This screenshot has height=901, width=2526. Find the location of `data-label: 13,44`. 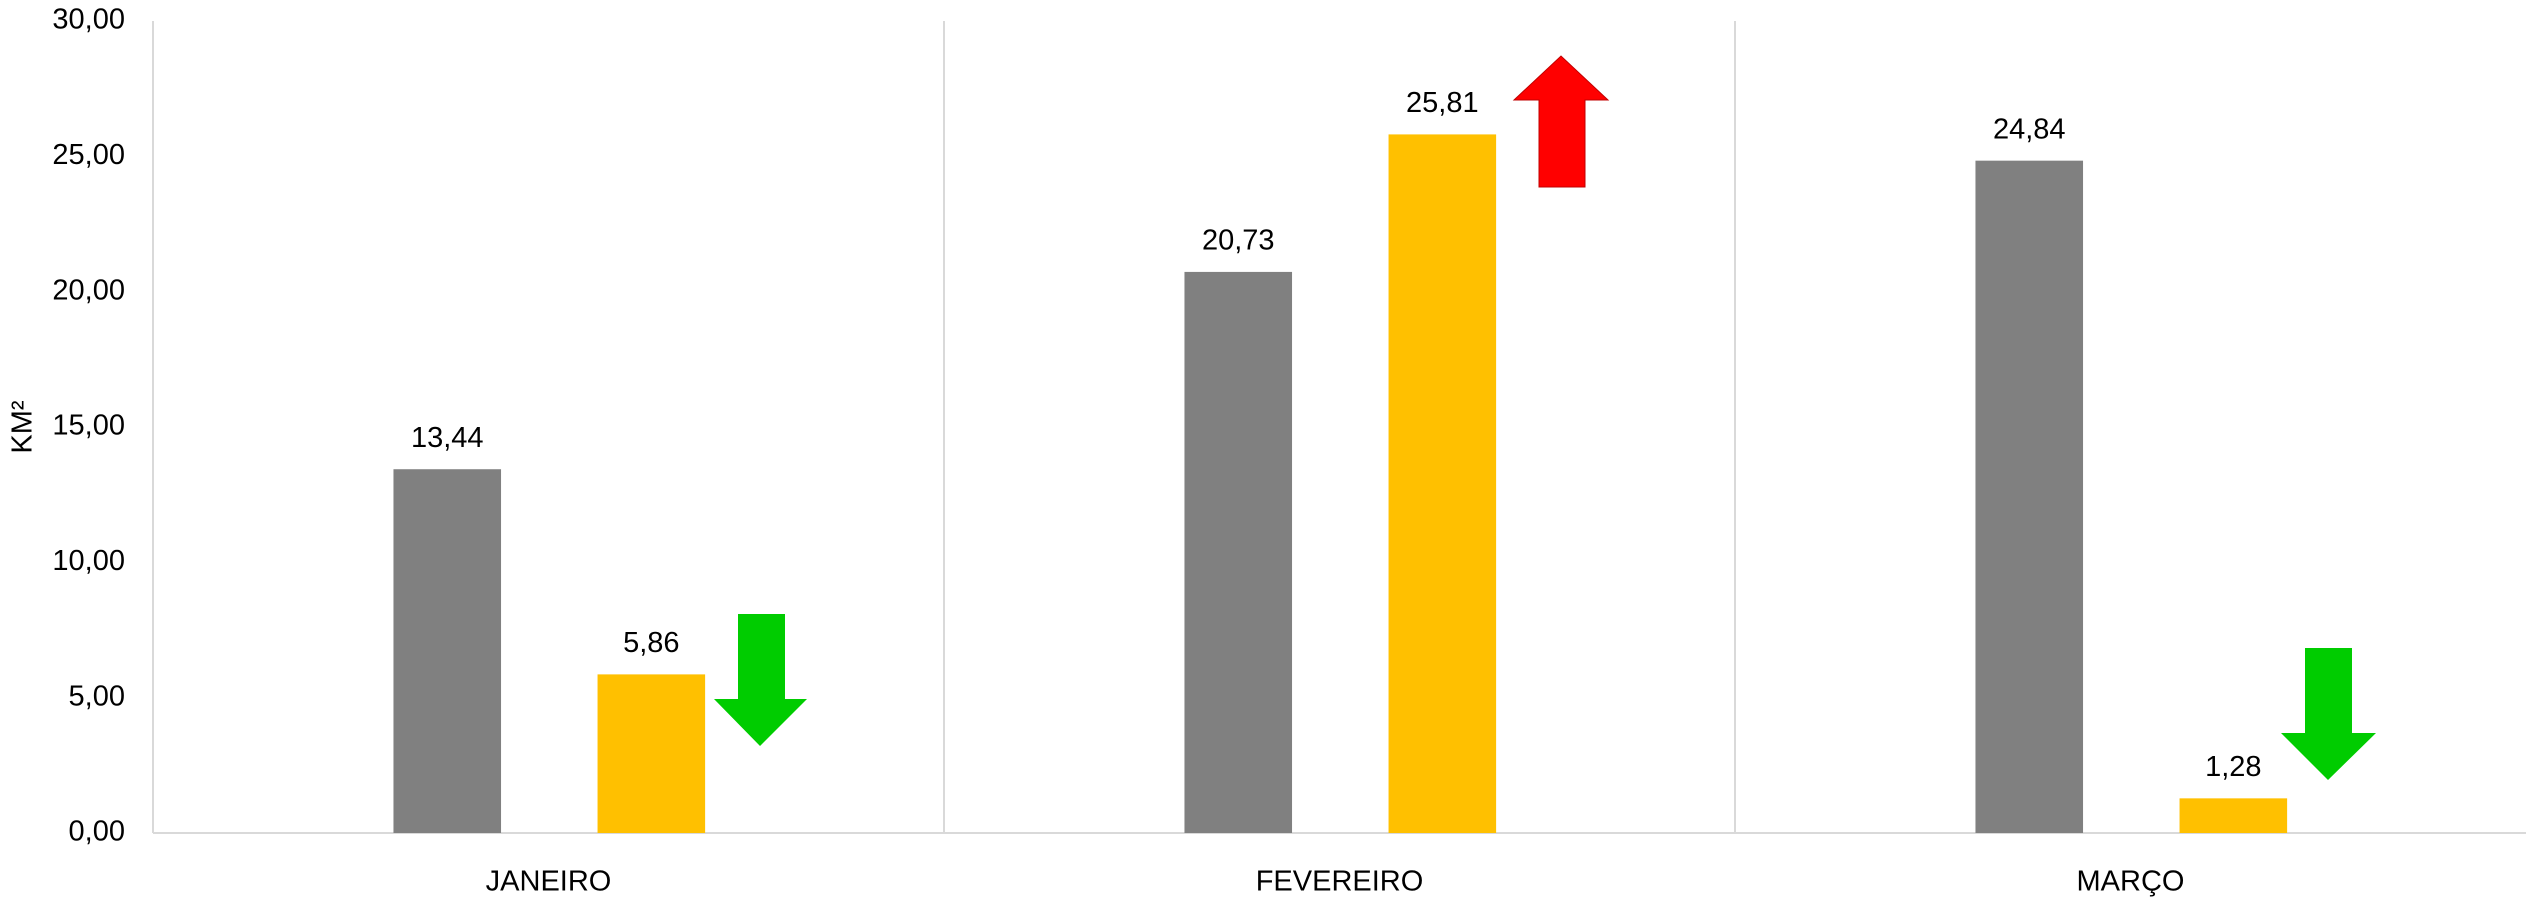

data-label: 13,44 is located at coordinates (447, 438).